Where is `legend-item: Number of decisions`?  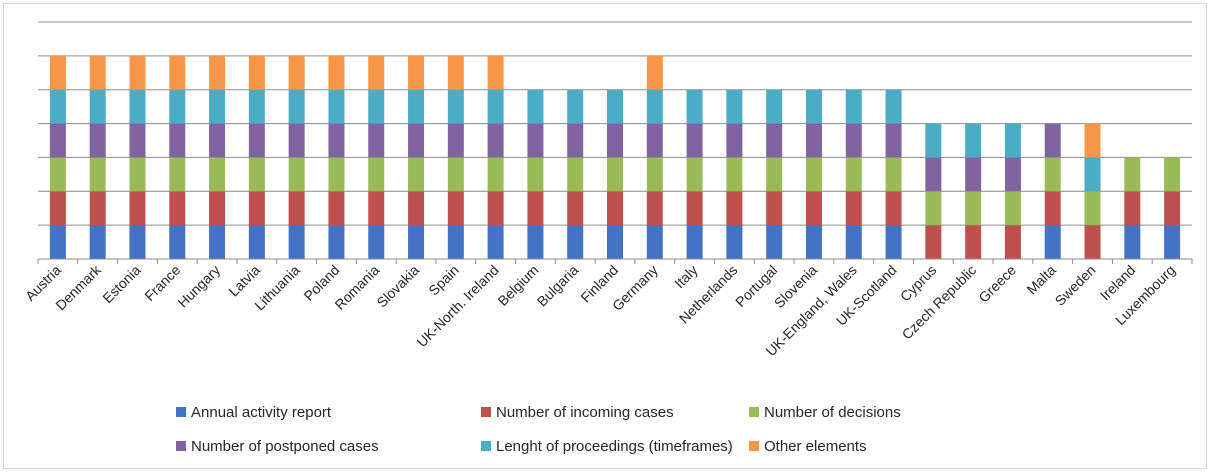
legend-item: Number of decisions is located at coordinates (825, 412).